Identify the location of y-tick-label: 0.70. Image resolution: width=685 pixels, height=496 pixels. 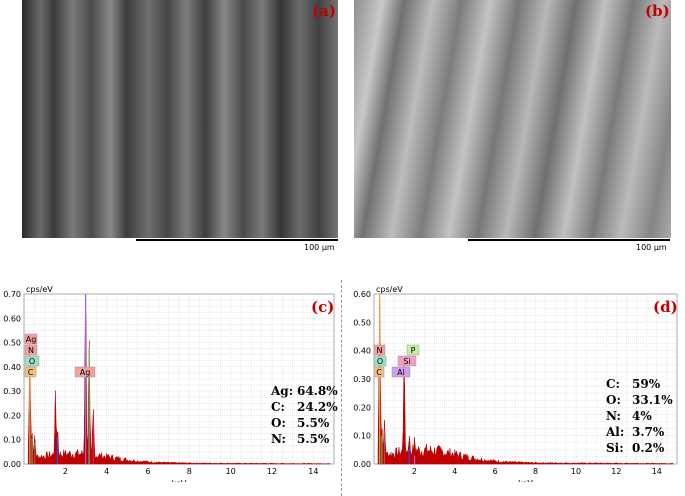
(12, 294).